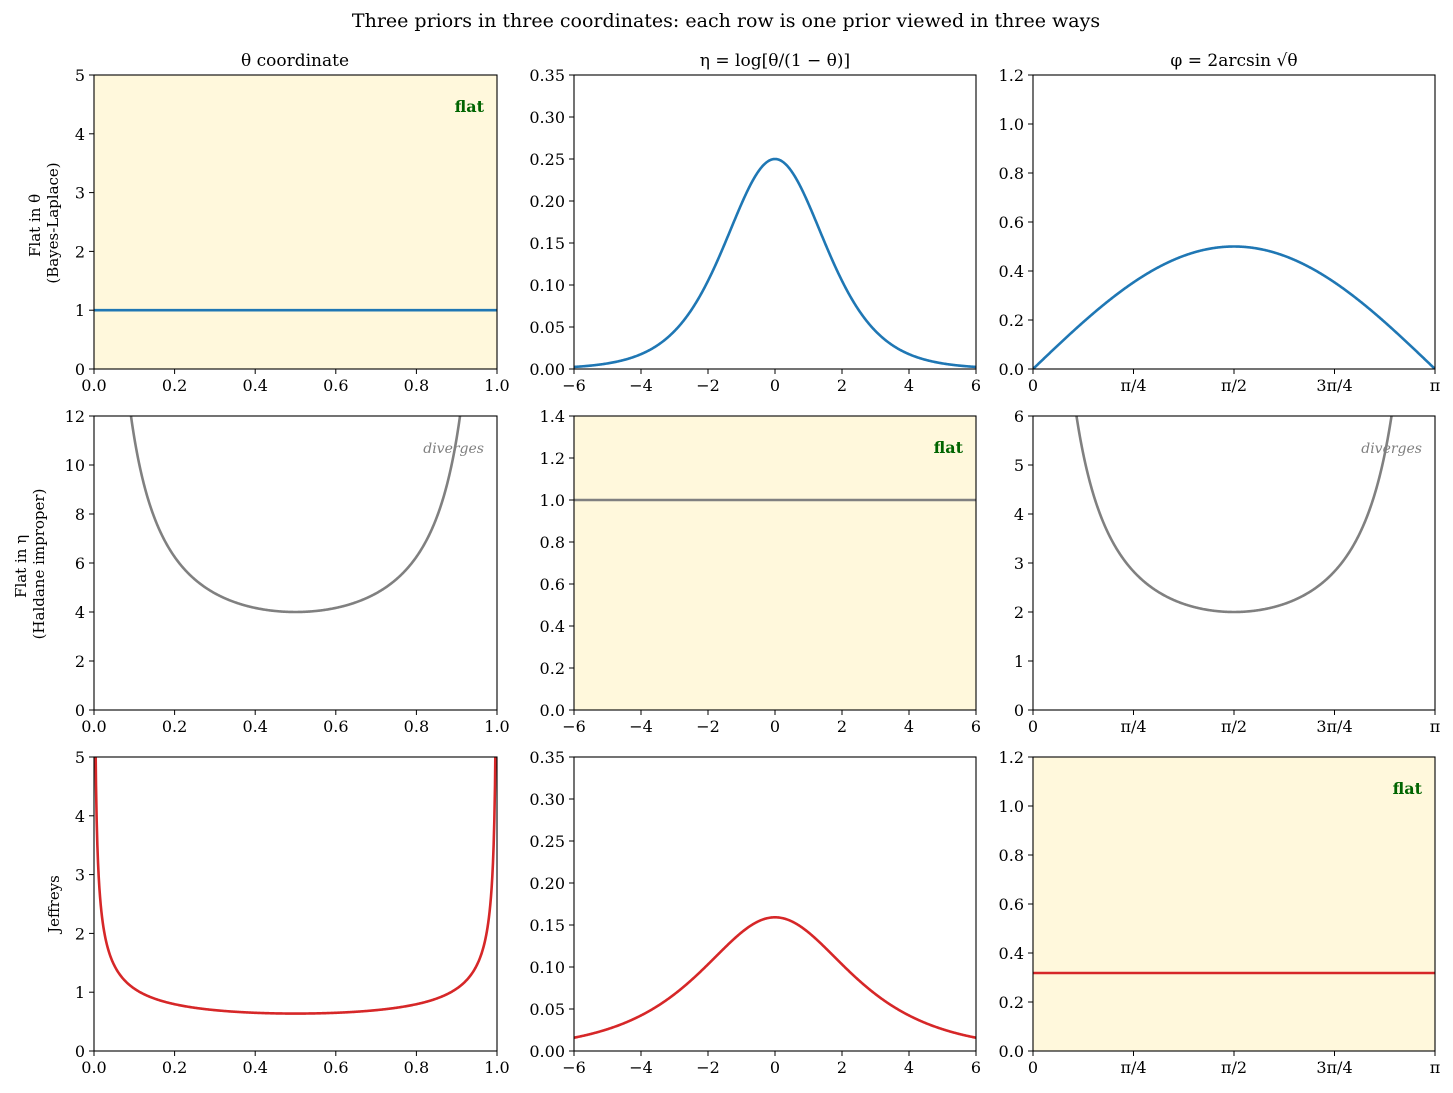 This screenshot has width=1453, height=1093. What do you see at coordinates (547, 925) in the screenshot?
I see `panel-r3c2-ytick-label: 0.15` at bounding box center [547, 925].